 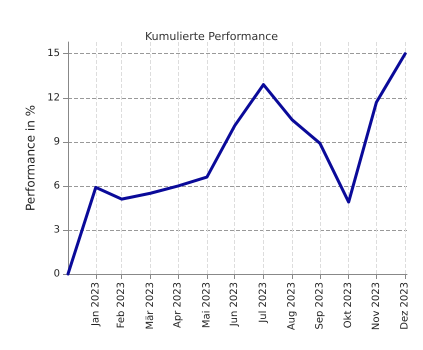 I want to click on x-tick-label: Jun 2023, so click(x=234, y=305).